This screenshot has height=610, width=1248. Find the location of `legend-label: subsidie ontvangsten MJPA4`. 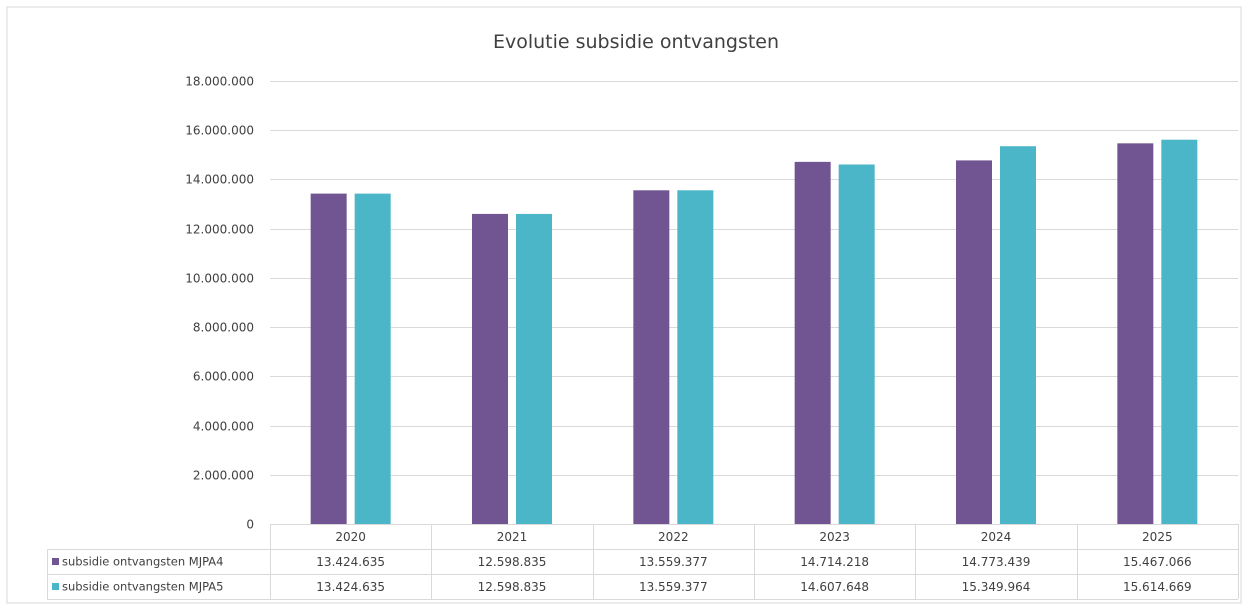

legend-label: subsidie ontvangsten MJPA4 is located at coordinates (142, 562).